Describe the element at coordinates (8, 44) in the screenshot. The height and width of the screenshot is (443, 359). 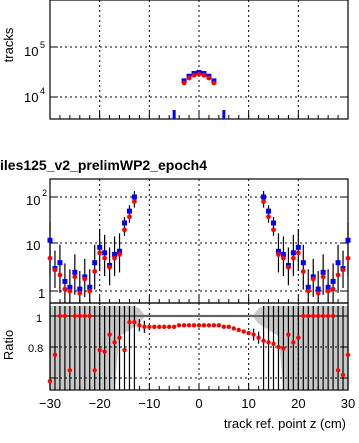
I see `top-ylabel: tracks` at that location.